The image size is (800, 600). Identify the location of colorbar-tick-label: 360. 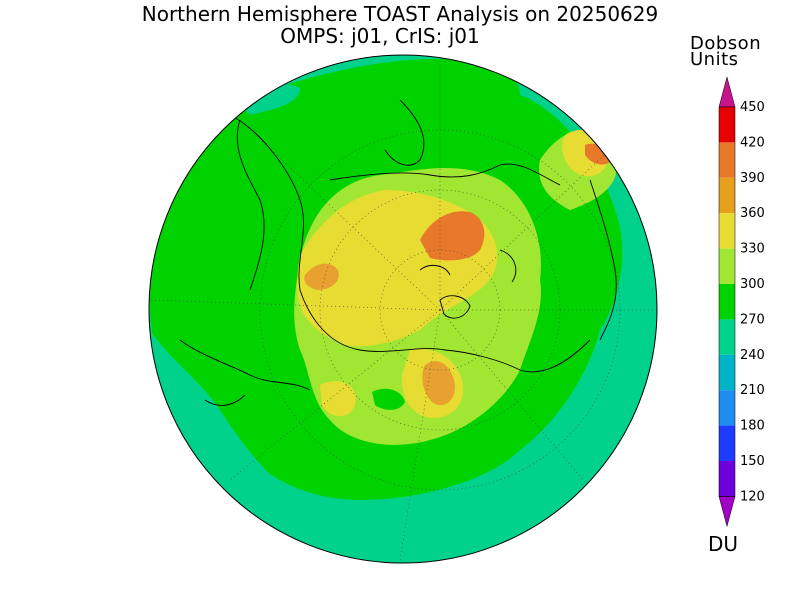
(752, 213).